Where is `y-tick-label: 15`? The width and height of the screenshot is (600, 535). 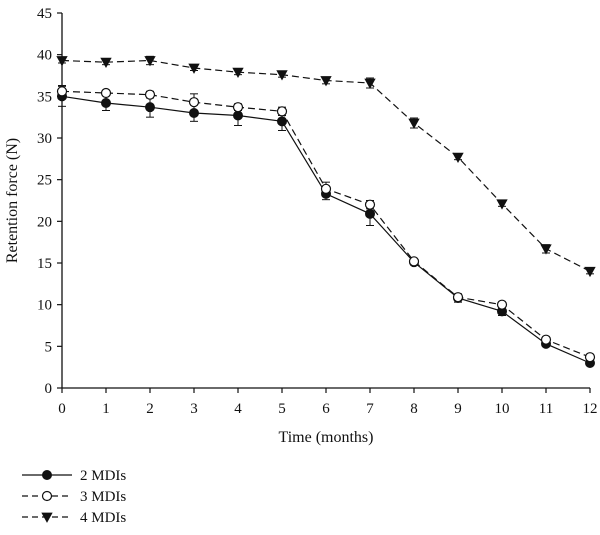
y-tick-label: 15 is located at coordinates (44, 264).